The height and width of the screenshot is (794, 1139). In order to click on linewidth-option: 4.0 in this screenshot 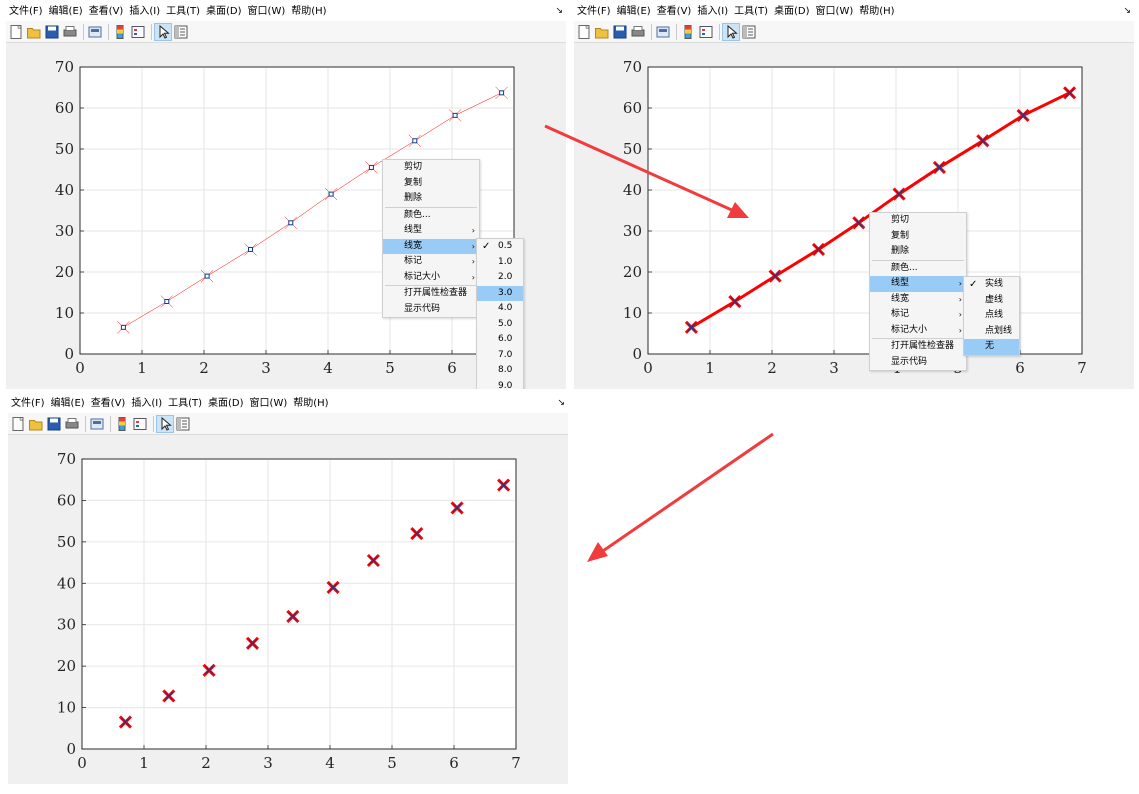, I will do `click(505, 308)`.